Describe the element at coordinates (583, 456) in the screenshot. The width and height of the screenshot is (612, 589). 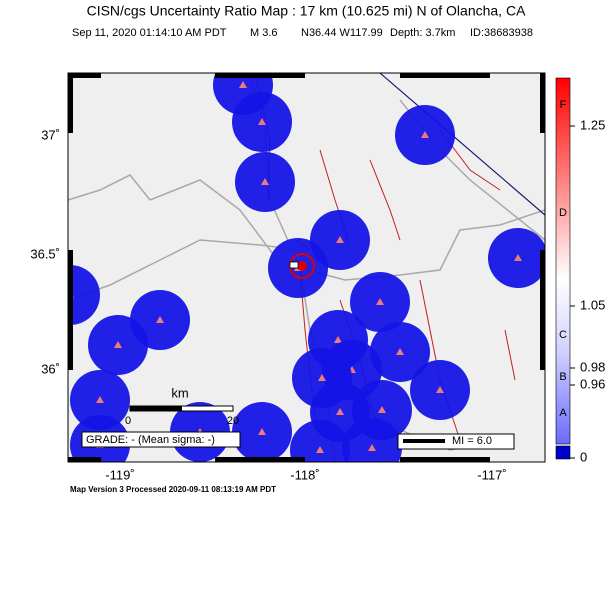
I see `colorbar-label: 0` at that location.